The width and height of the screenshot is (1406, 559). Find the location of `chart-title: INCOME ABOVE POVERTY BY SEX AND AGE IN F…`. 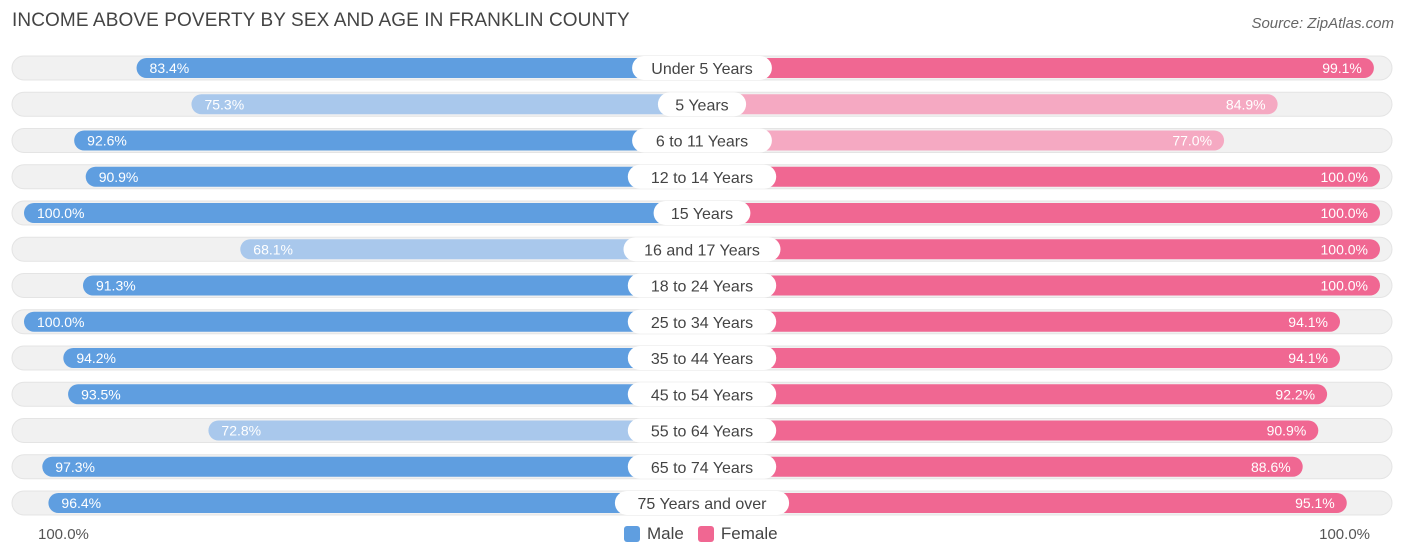

chart-title: INCOME ABOVE POVERTY BY SEX AND AGE IN F… is located at coordinates (321, 20).